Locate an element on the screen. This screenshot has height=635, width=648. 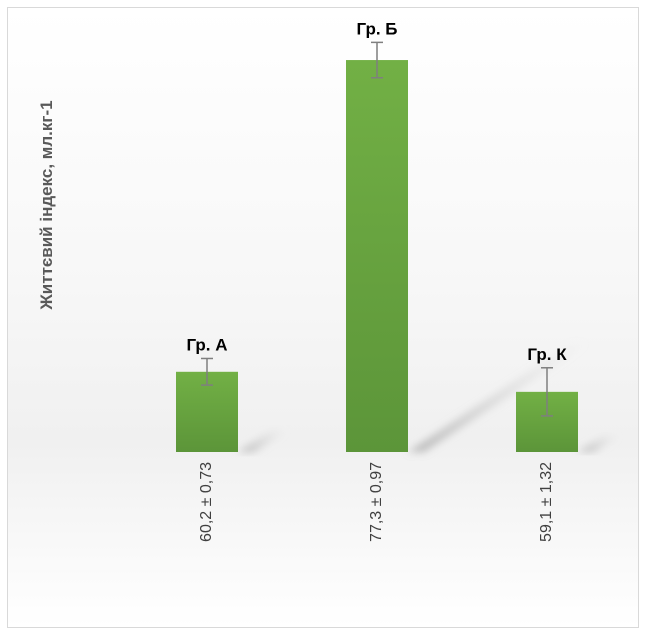
category-tick-label: 60,2 ± 0,73 is located at coordinates (206, 502).